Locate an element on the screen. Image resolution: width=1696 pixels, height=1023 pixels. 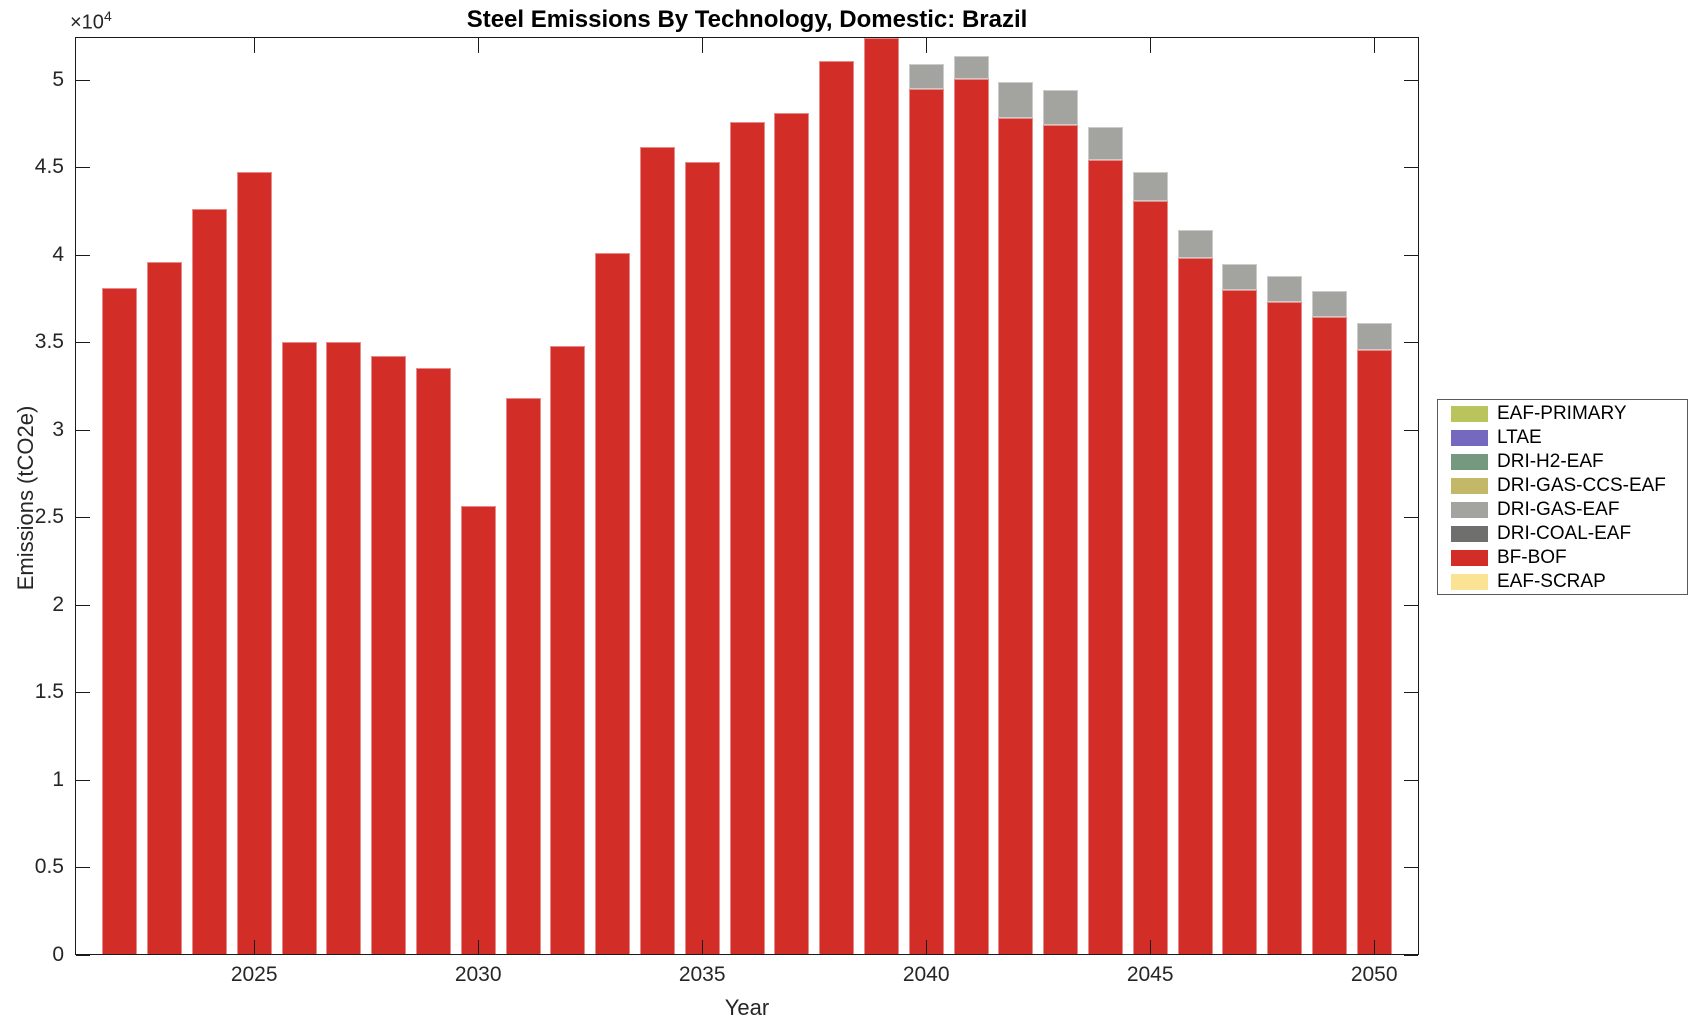
y-tick-label: 2 is located at coordinates (58, 604).